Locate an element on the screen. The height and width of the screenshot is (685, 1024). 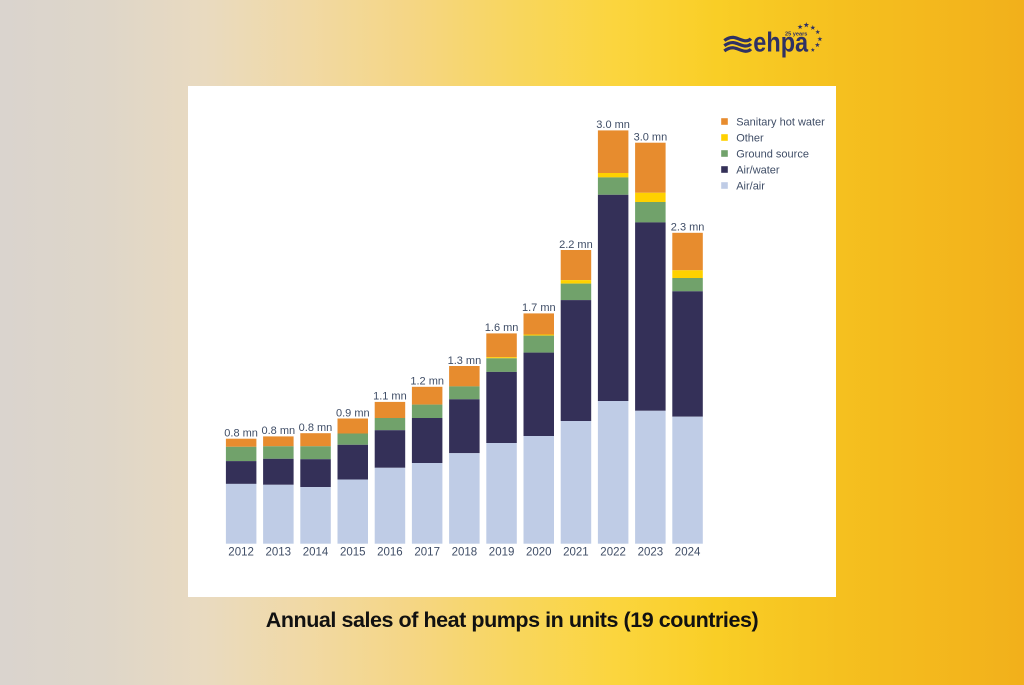
svg-text: Sanitary hot water is located at coordinates (780, 122).